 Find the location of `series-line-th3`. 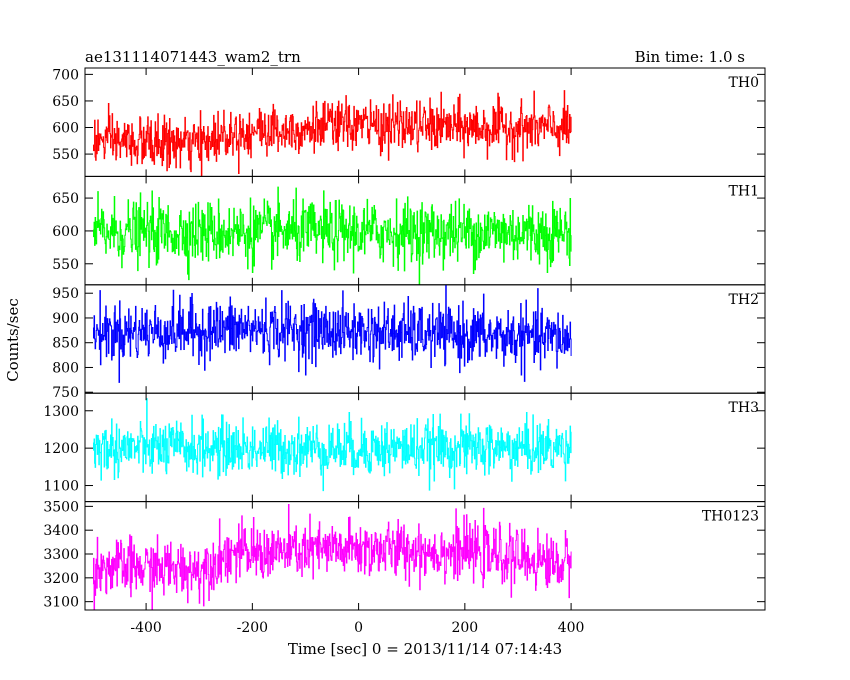

series-line-th3 is located at coordinates (332, 445).